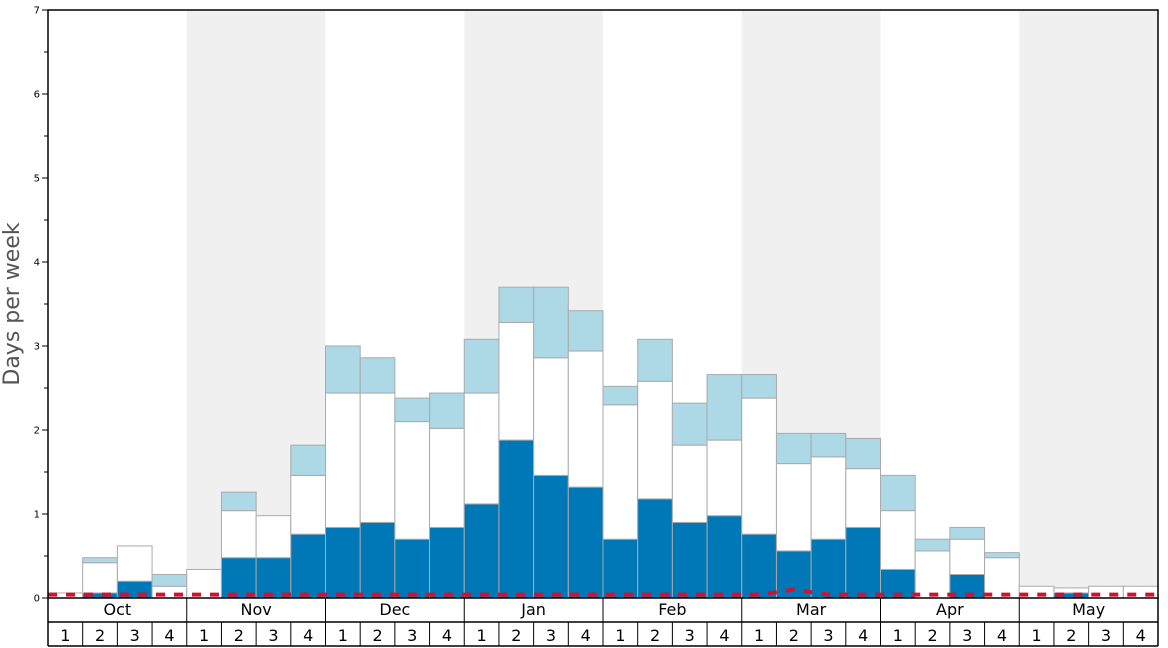 The width and height of the screenshot is (1168, 648). What do you see at coordinates (37, 599) in the screenshot?
I see `y-tick-label: 0` at bounding box center [37, 599].